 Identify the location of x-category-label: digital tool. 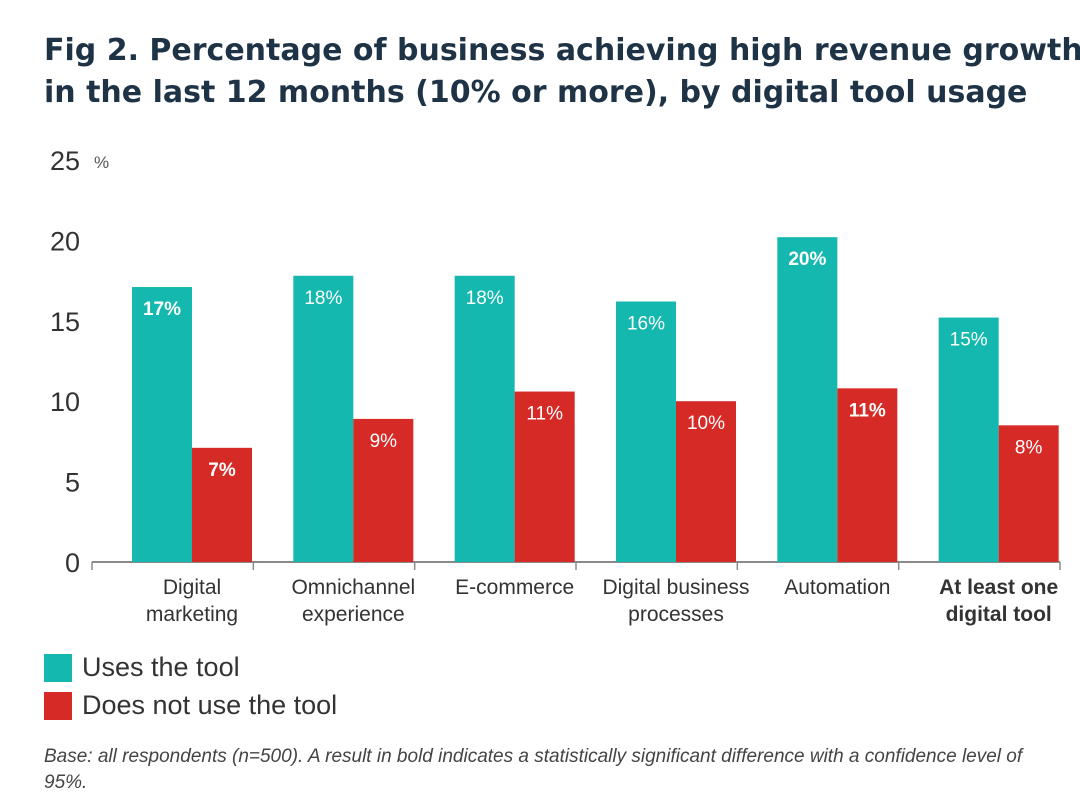
(999, 614).